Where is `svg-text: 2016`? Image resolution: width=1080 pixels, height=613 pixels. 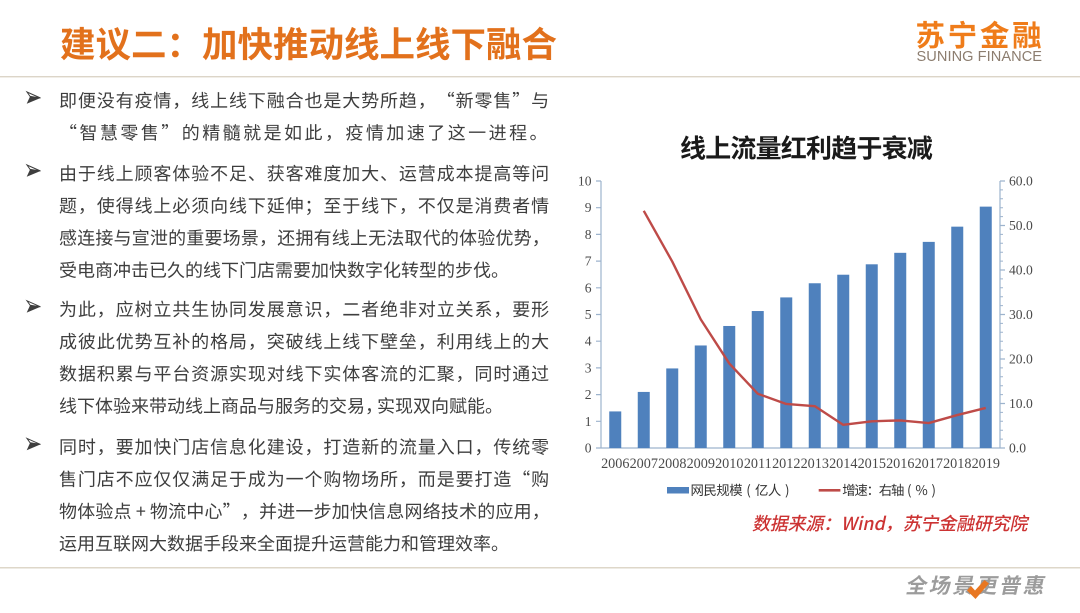 svg-text: 2016 is located at coordinates (900, 464).